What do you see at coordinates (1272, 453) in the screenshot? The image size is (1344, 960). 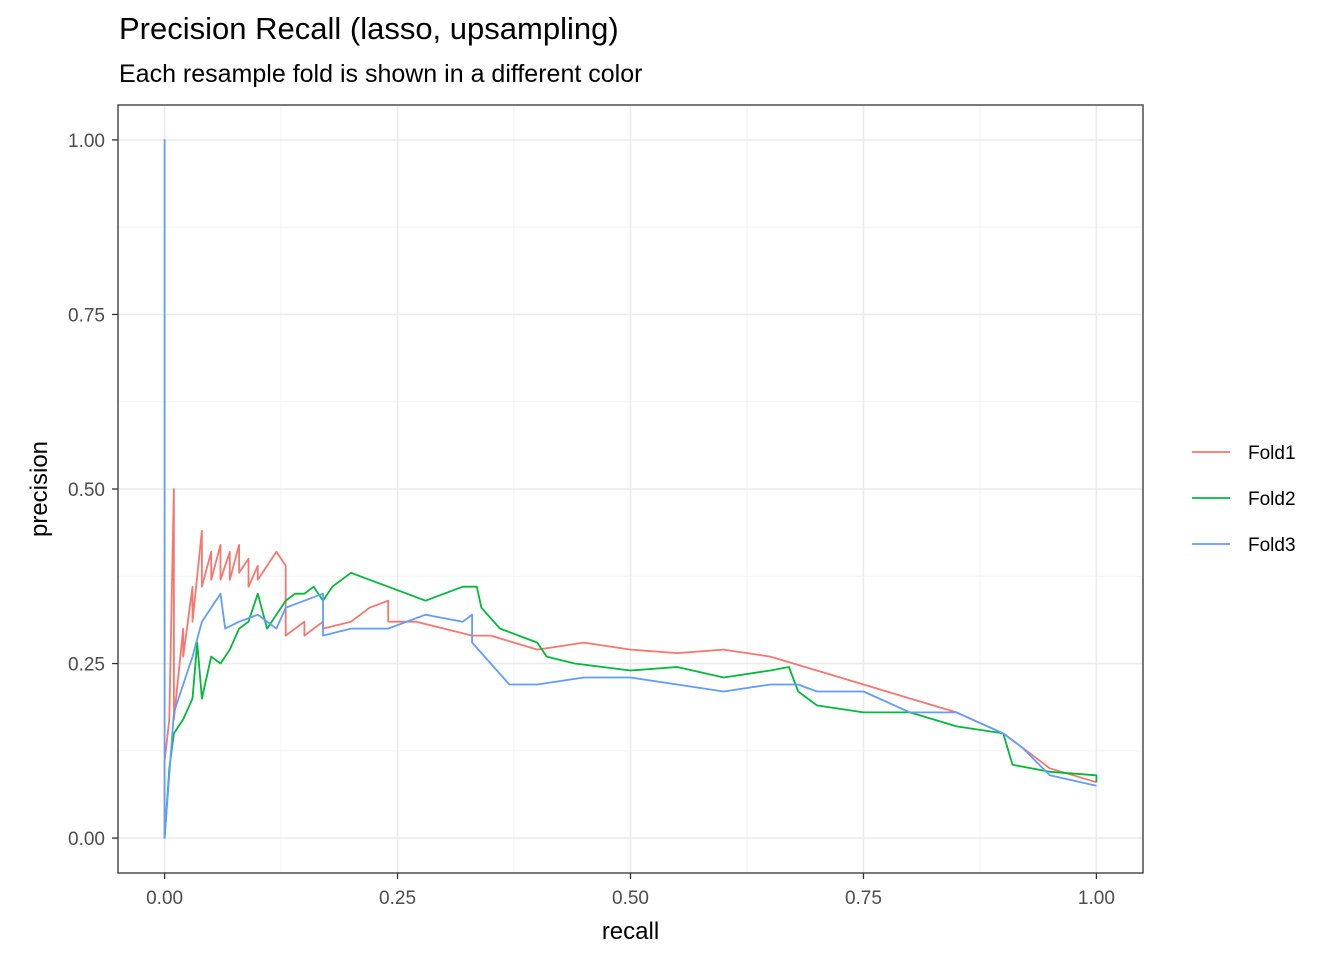 I see `legend-label-fold1: Fold1` at bounding box center [1272, 453].